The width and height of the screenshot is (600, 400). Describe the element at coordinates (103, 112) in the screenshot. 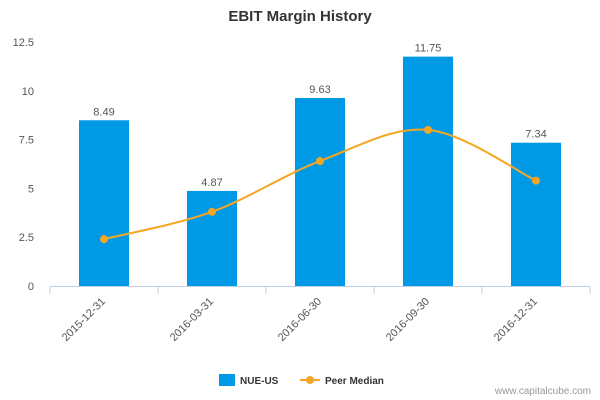

I see `bar-data-label: 8.49` at that location.